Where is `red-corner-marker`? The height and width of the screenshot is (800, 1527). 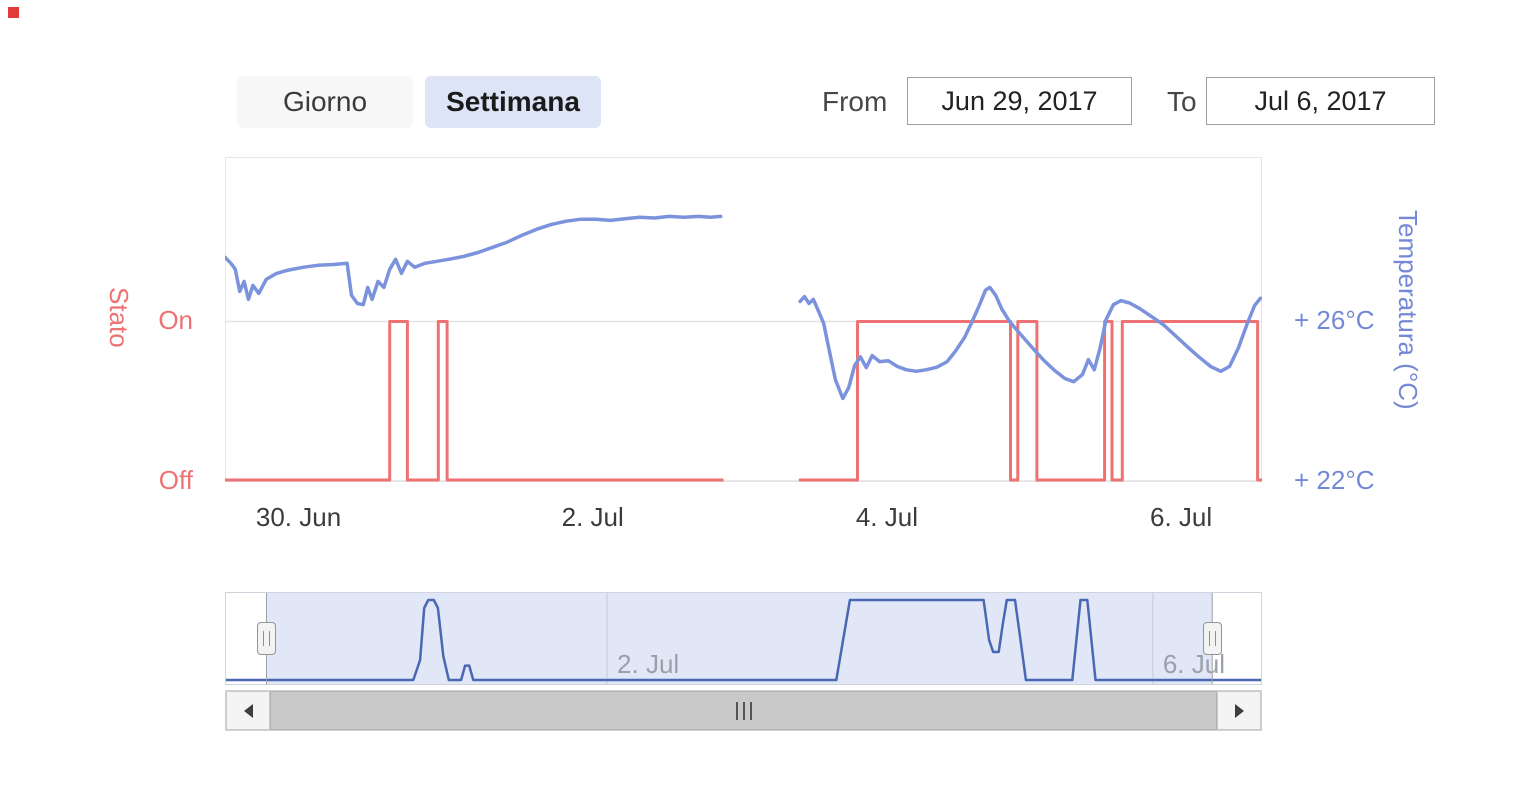
red-corner-marker is located at coordinates (13, 12).